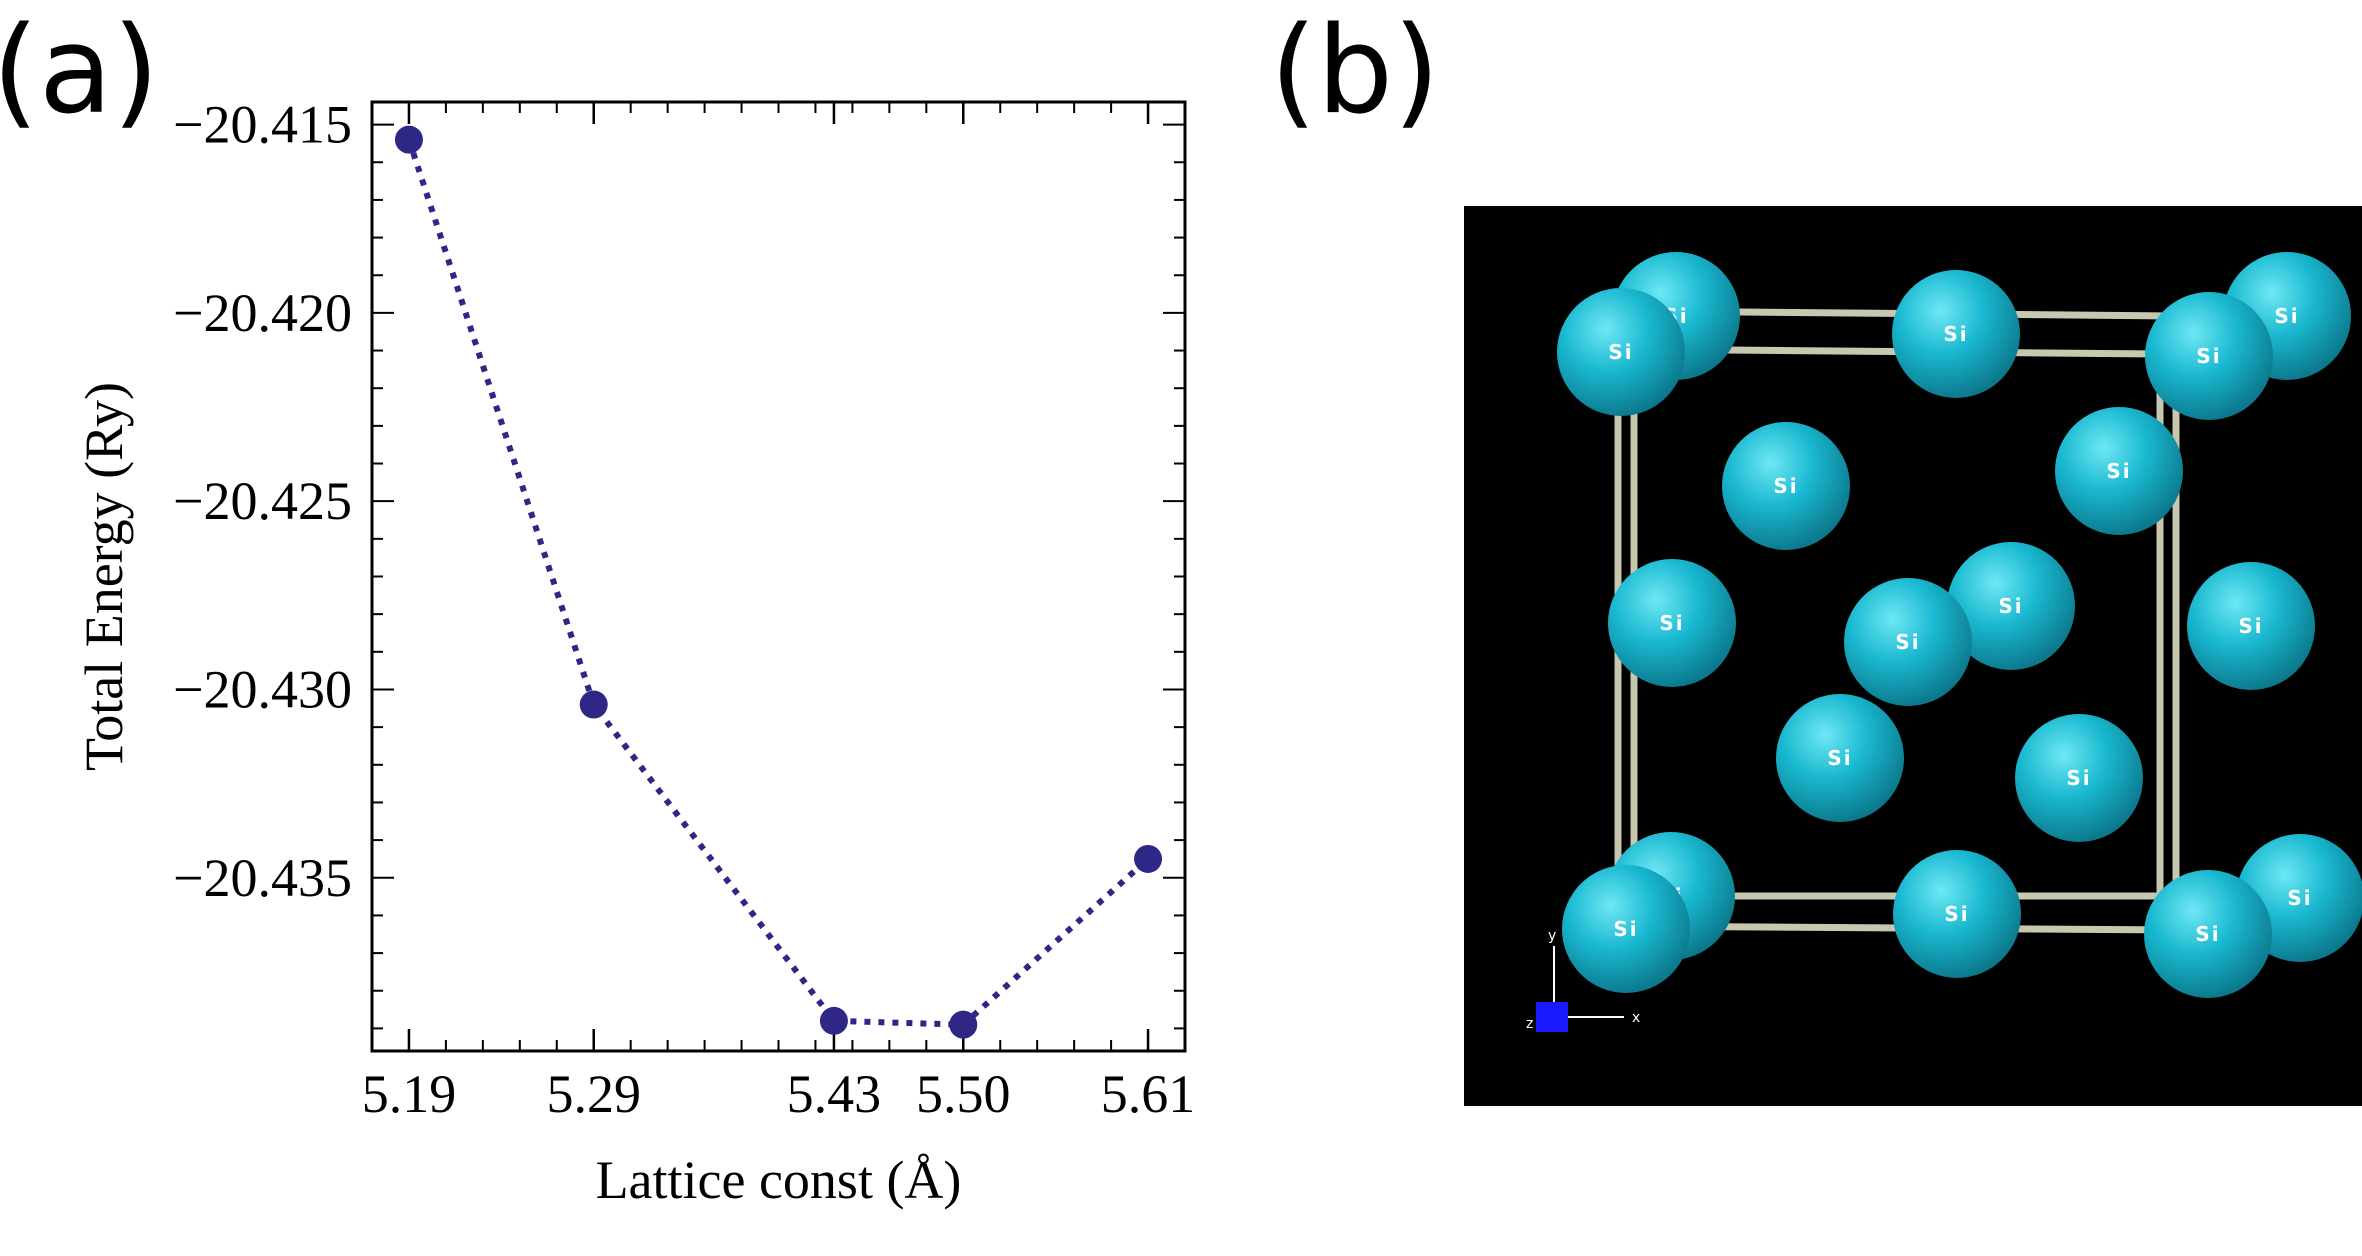 The width and height of the screenshot is (2362, 1256). What do you see at coordinates (262, 689) in the screenshot?
I see `y-tick-label: −20.430` at bounding box center [262, 689].